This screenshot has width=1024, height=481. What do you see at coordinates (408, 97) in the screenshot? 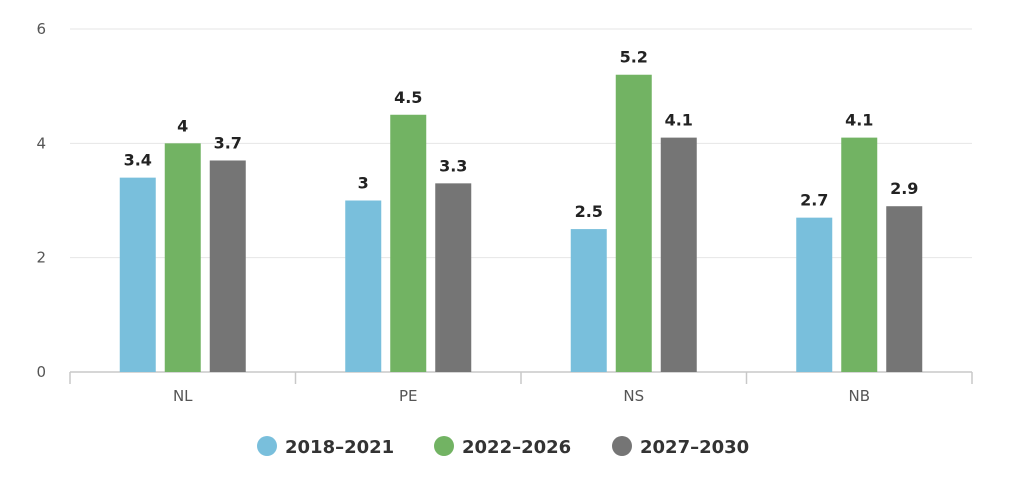
I see `data-label: 4.5` at bounding box center [408, 97].